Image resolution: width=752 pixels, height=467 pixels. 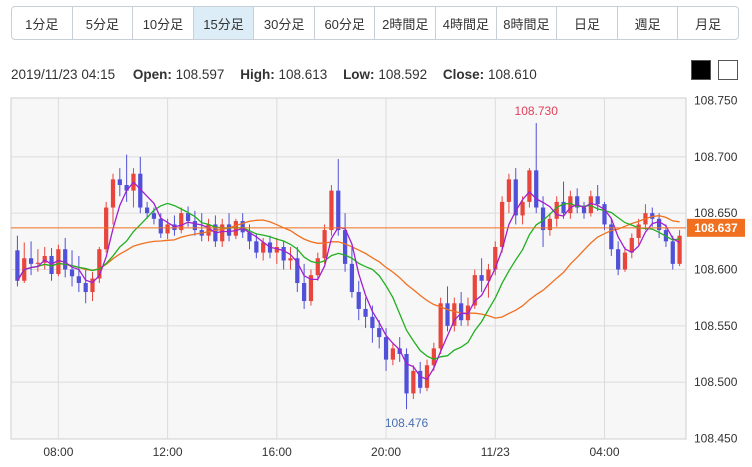 I want to click on y-tick-label: 108.750, so click(x=716, y=101).